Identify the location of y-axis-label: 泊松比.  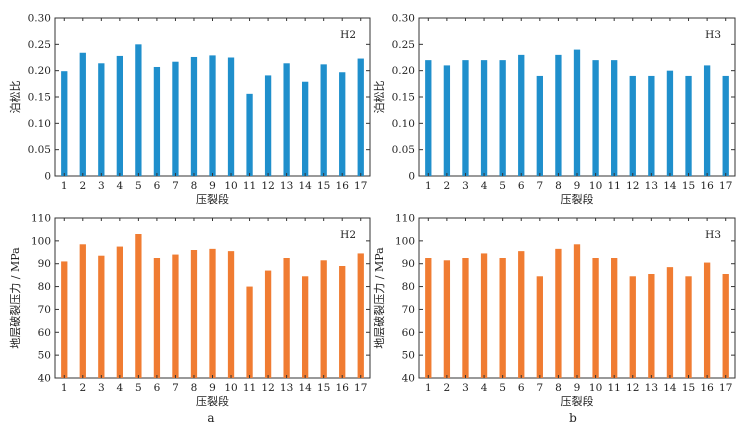
(15, 97).